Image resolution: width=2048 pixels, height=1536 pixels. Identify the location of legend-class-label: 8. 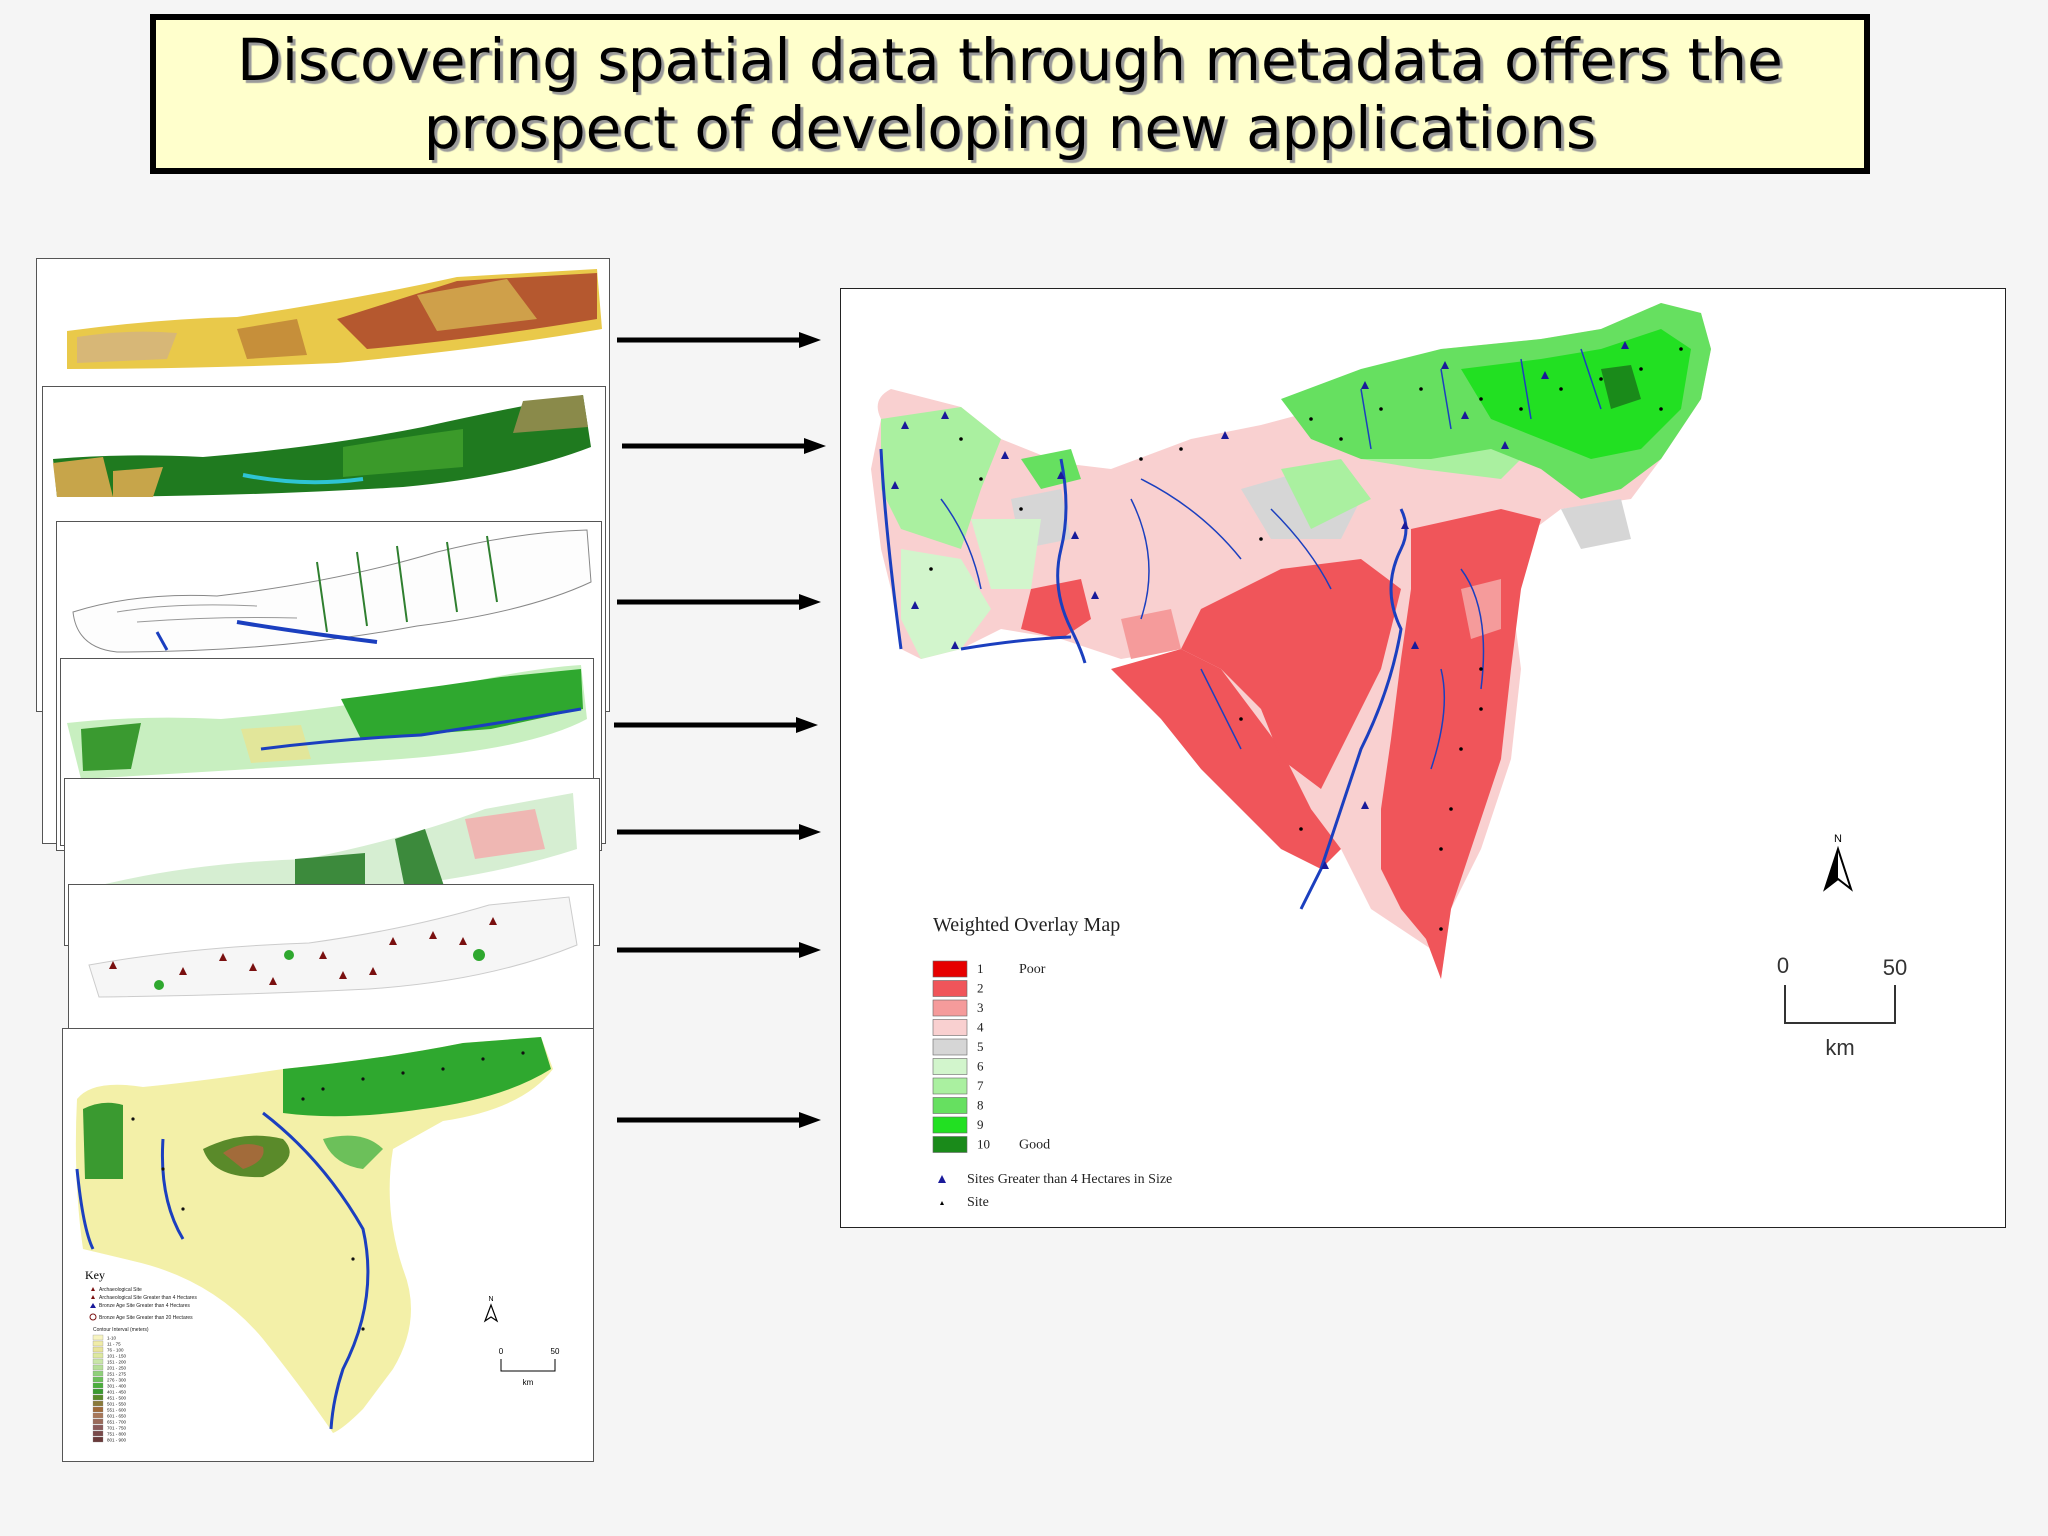
(980, 1105).